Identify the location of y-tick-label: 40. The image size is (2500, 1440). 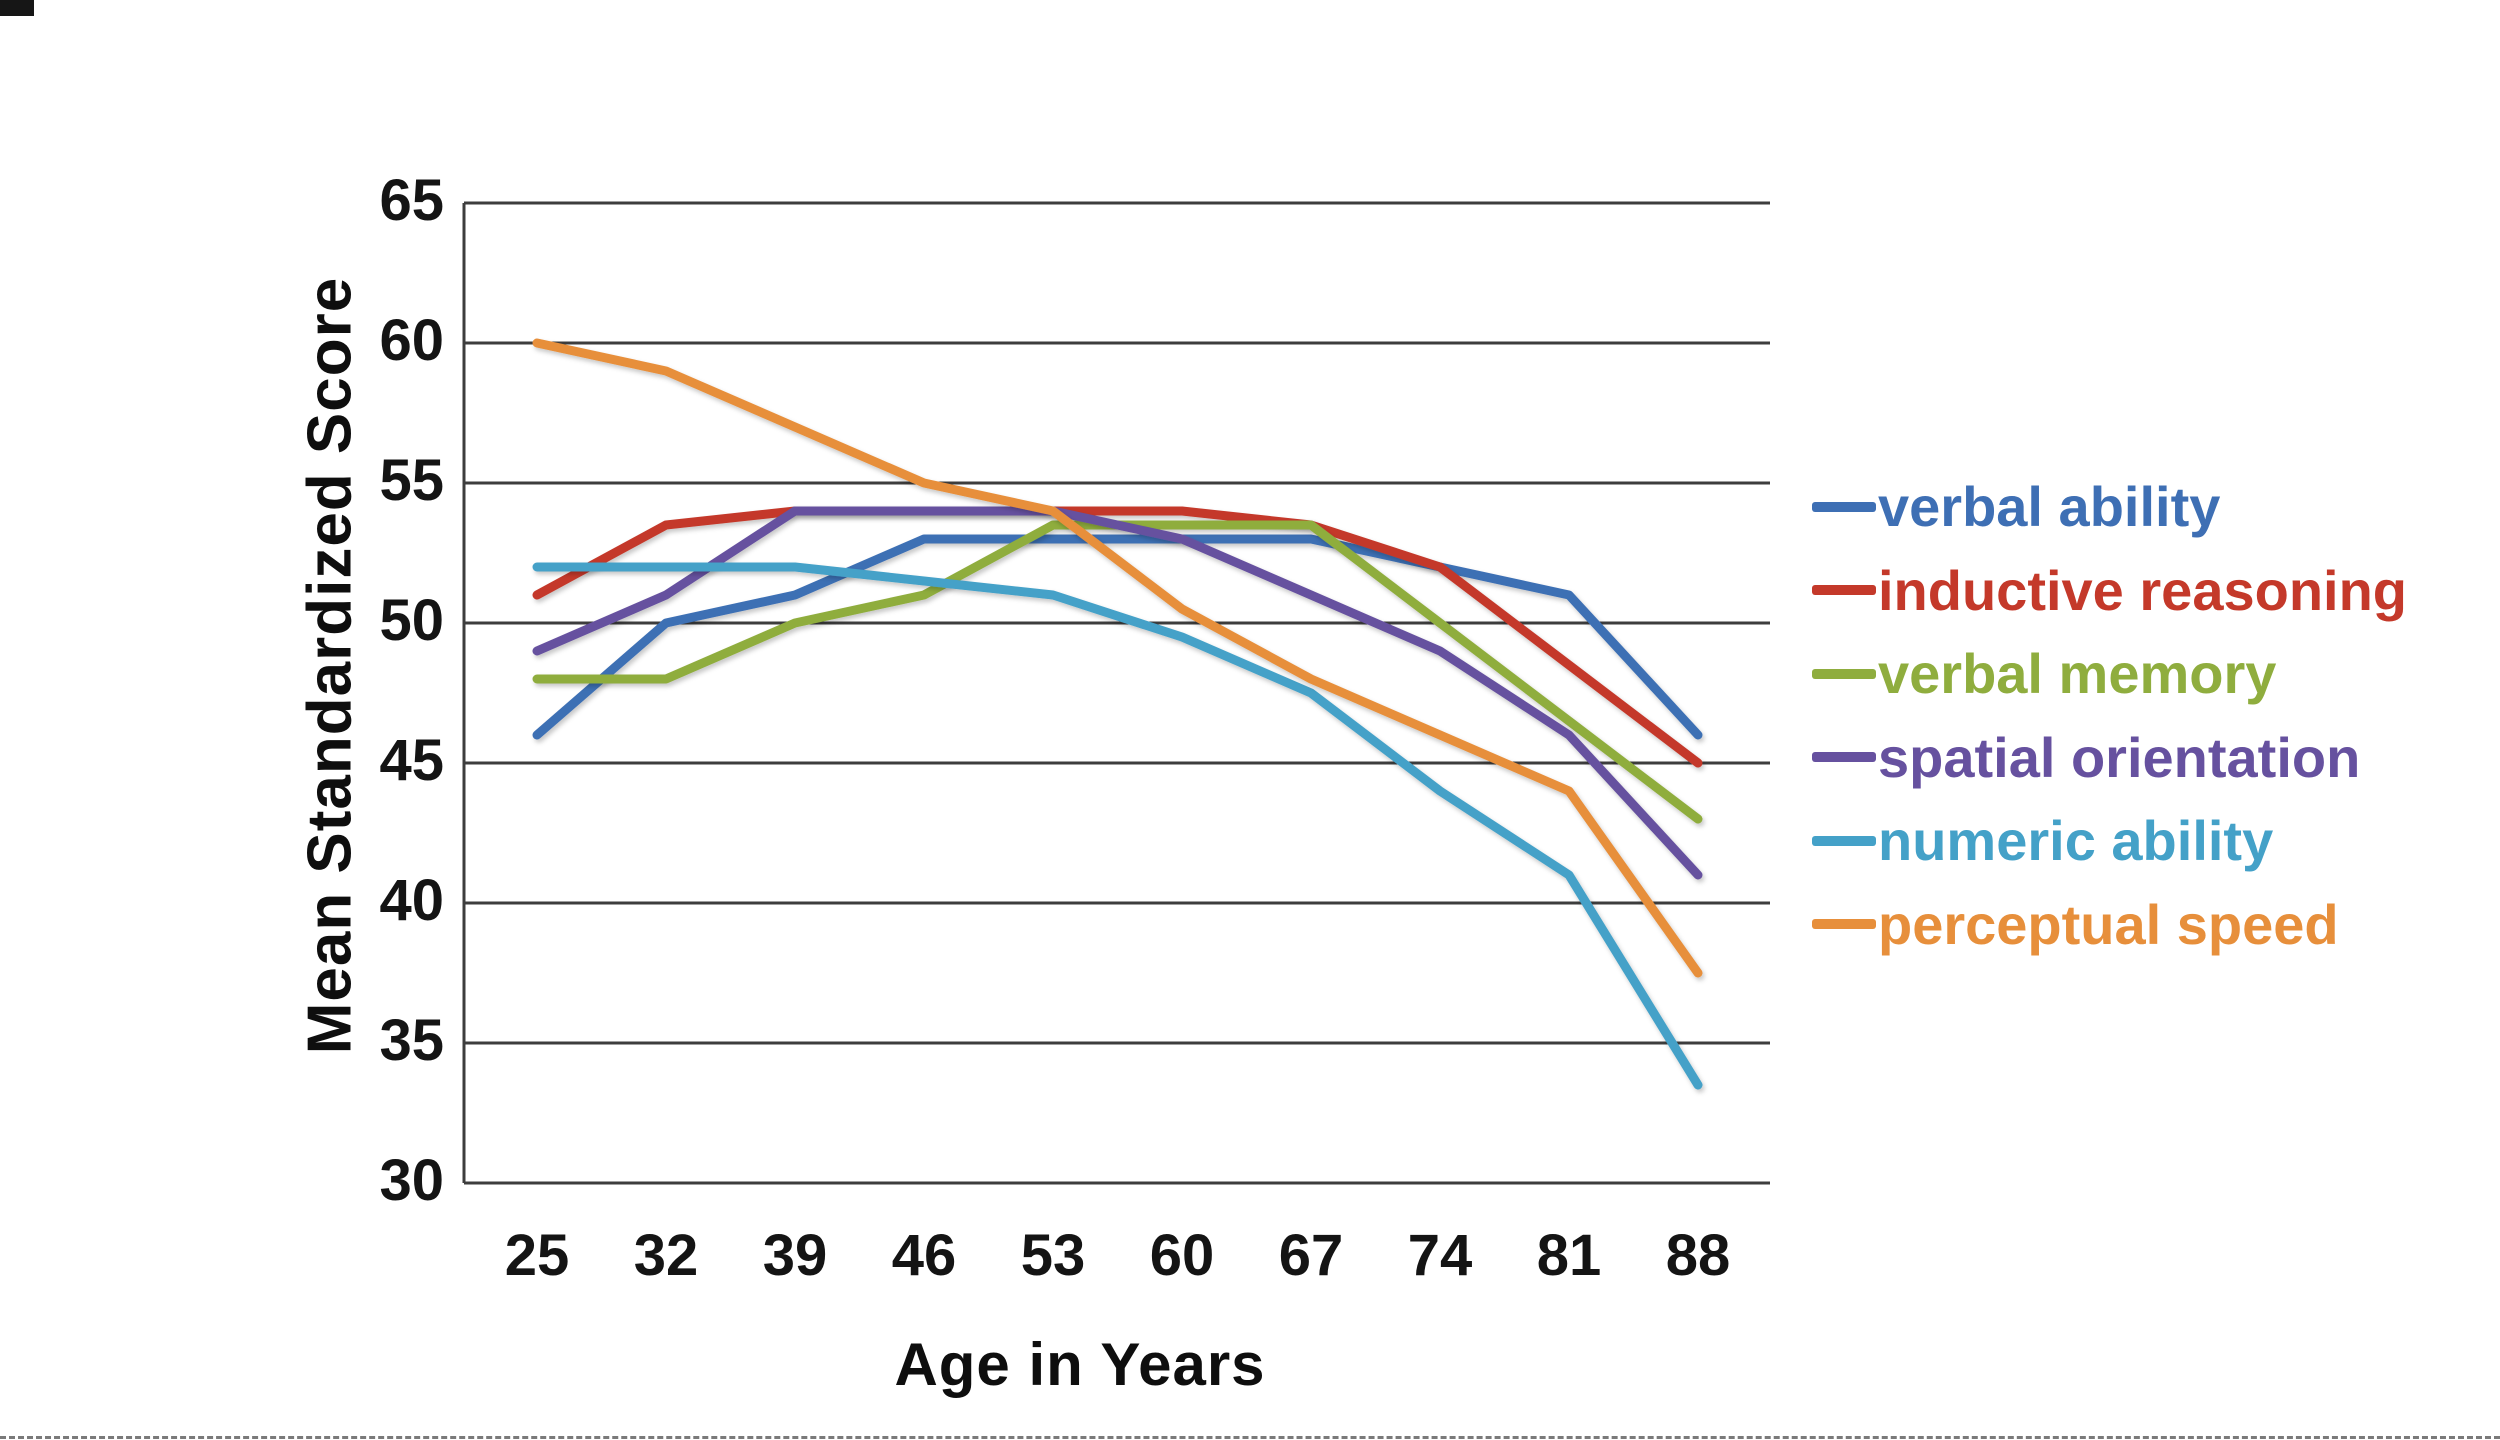
(411, 900).